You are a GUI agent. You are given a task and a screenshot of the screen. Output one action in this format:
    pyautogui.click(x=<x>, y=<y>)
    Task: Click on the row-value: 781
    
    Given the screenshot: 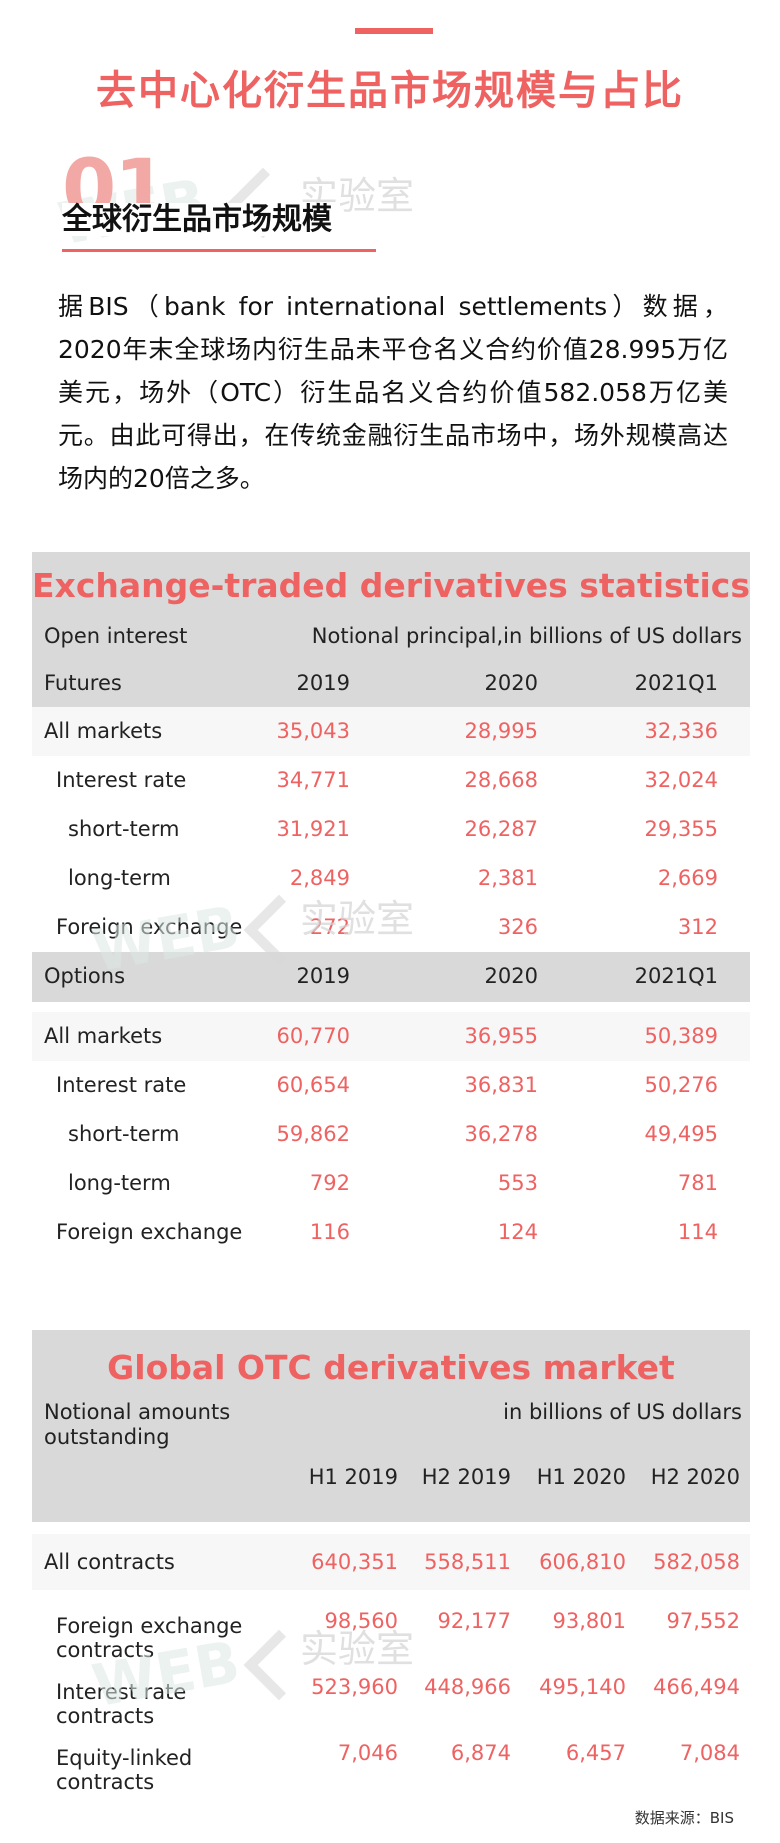 What is the action you would take?
    pyautogui.click(x=697, y=1183)
    